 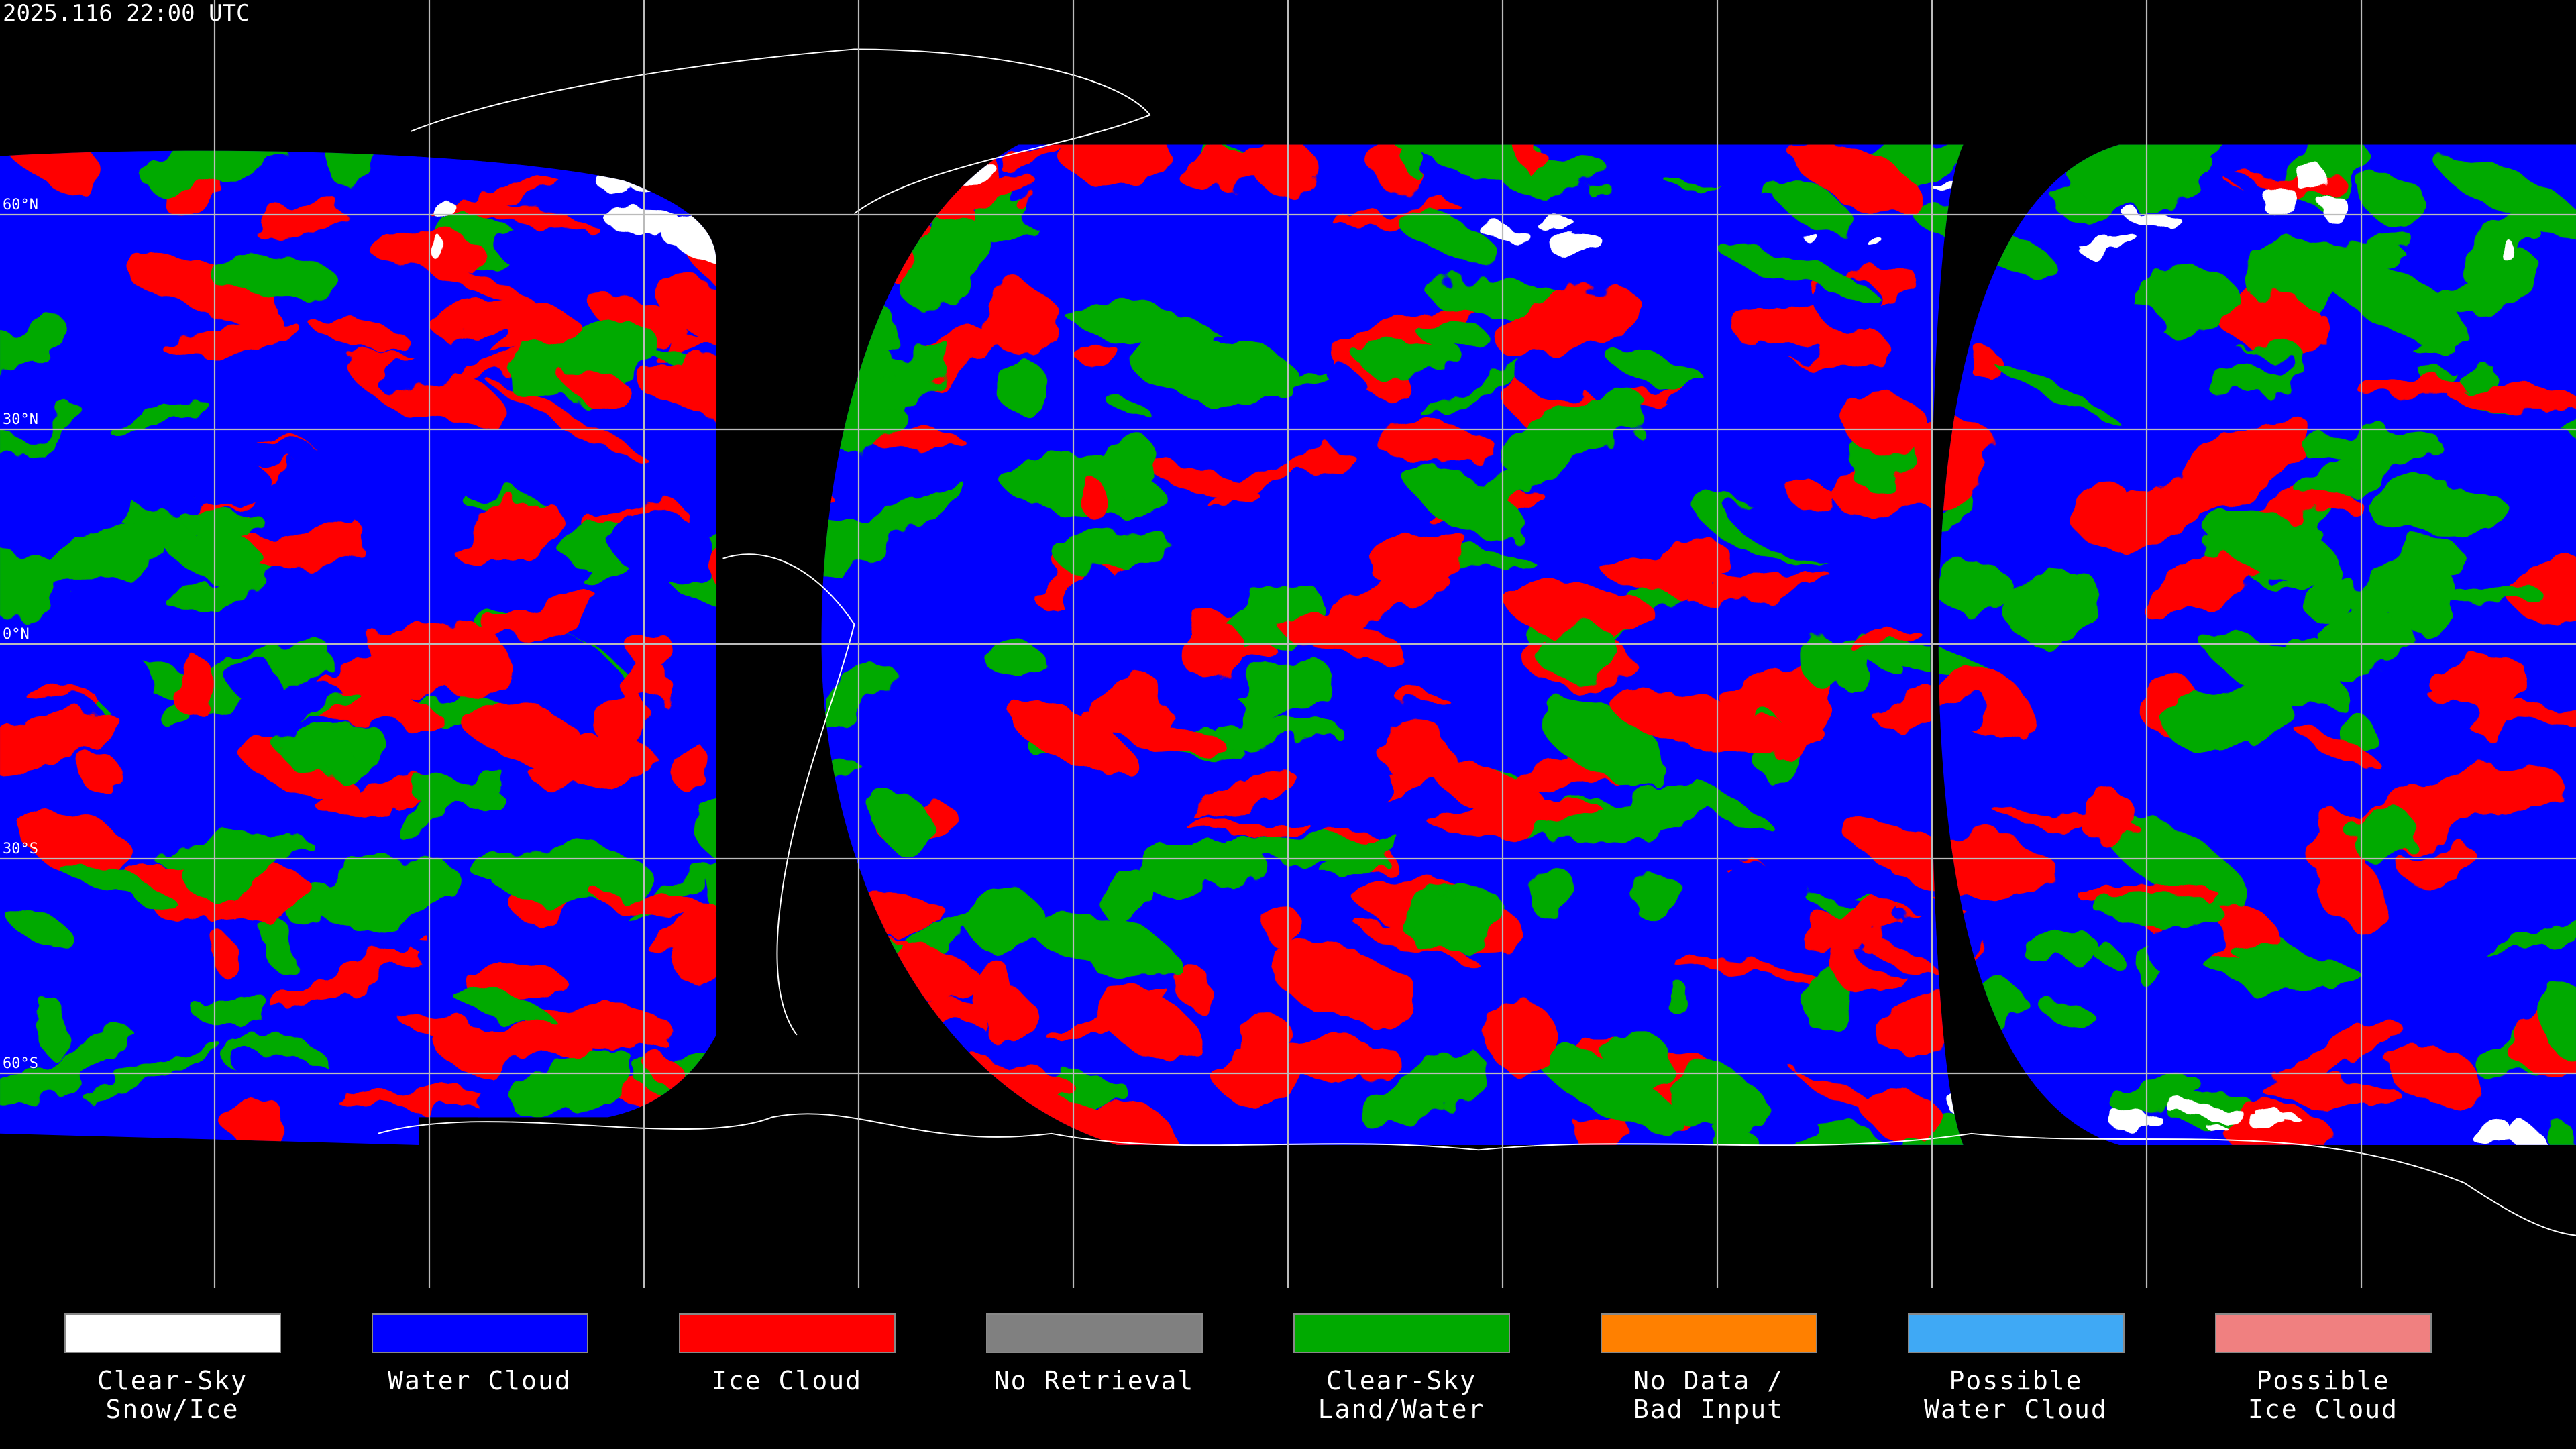 I want to click on legend-label: Possible Water Cloud, so click(x=2016, y=1395).